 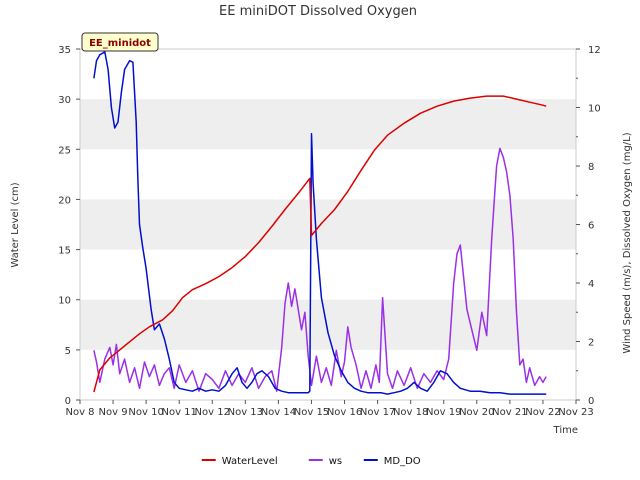 What do you see at coordinates (318, 11) in the screenshot?
I see `chart-title: EE miniDOT Dissolved Oxygen` at bounding box center [318, 11].